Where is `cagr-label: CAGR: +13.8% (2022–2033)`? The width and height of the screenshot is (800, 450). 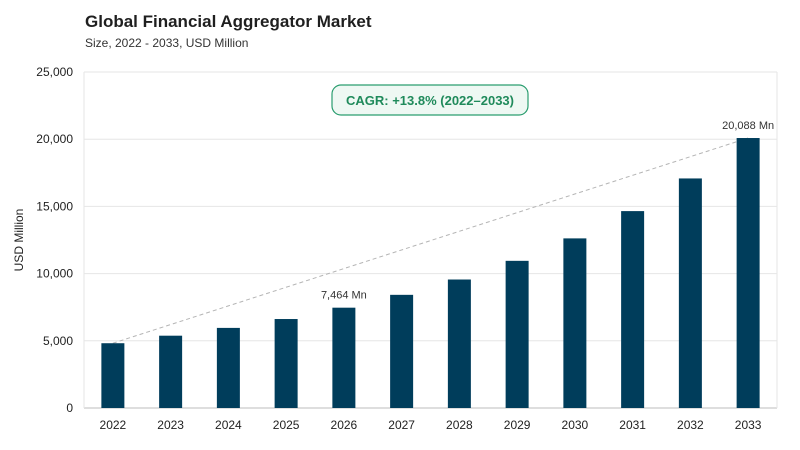 cagr-label: CAGR: +13.8% (2022–2033) is located at coordinates (430, 100).